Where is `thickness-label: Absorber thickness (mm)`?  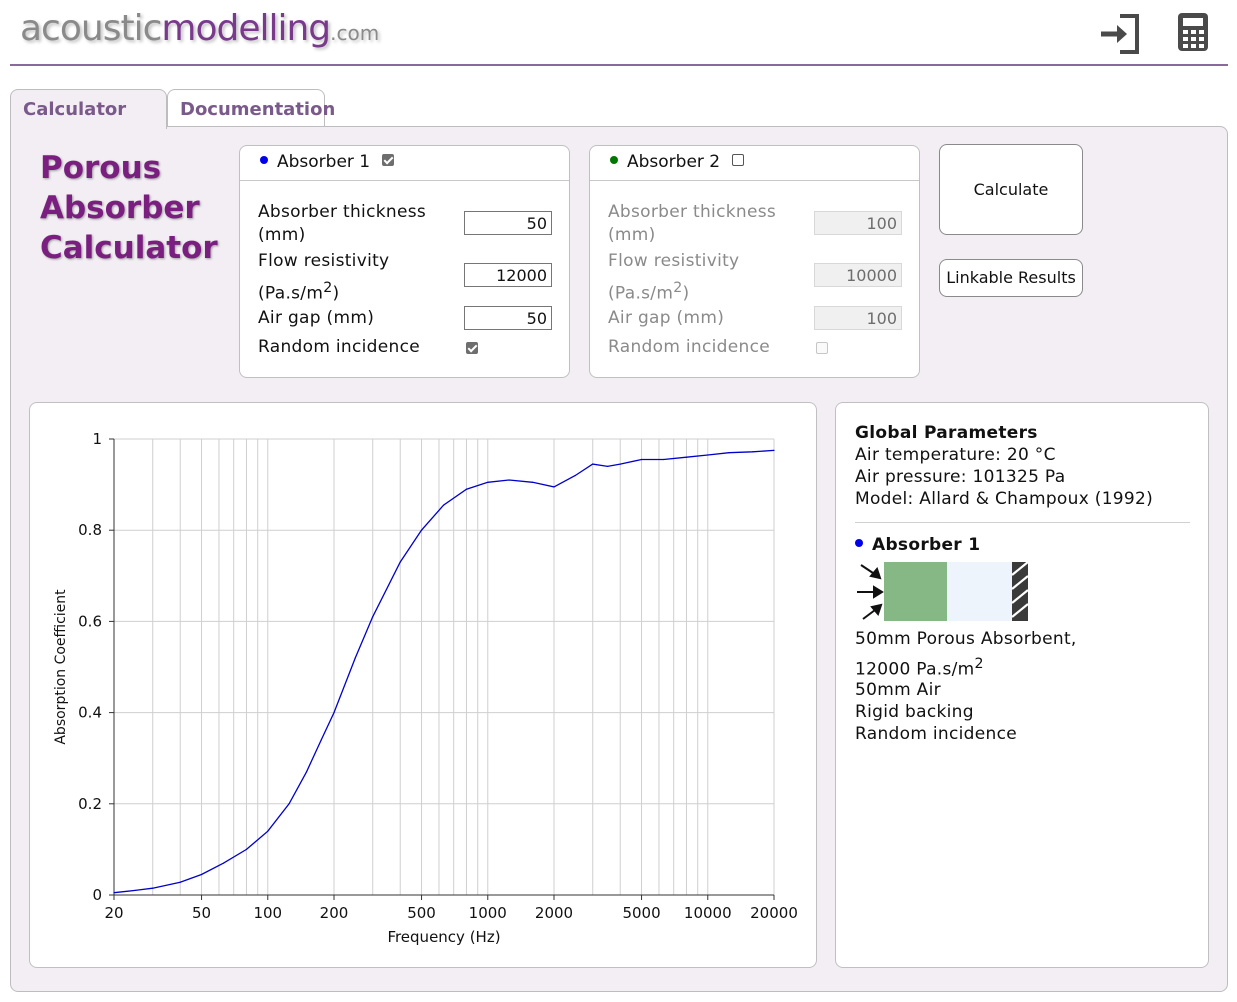
thickness-label: Absorber thickness (mm) is located at coordinates (342, 224).